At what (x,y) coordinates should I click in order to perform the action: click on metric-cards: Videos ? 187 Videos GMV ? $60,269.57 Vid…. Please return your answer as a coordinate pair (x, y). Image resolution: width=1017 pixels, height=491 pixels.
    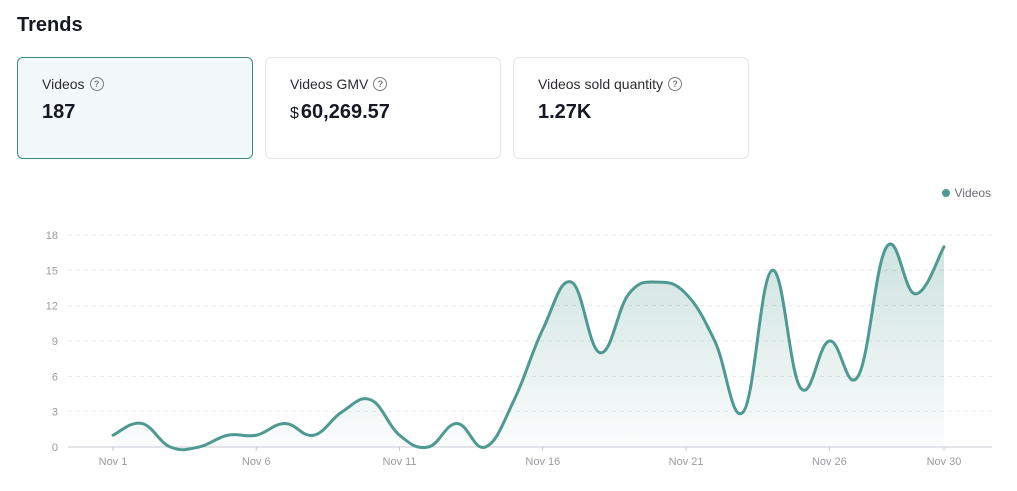
    Looking at the image, I should click on (383, 108).